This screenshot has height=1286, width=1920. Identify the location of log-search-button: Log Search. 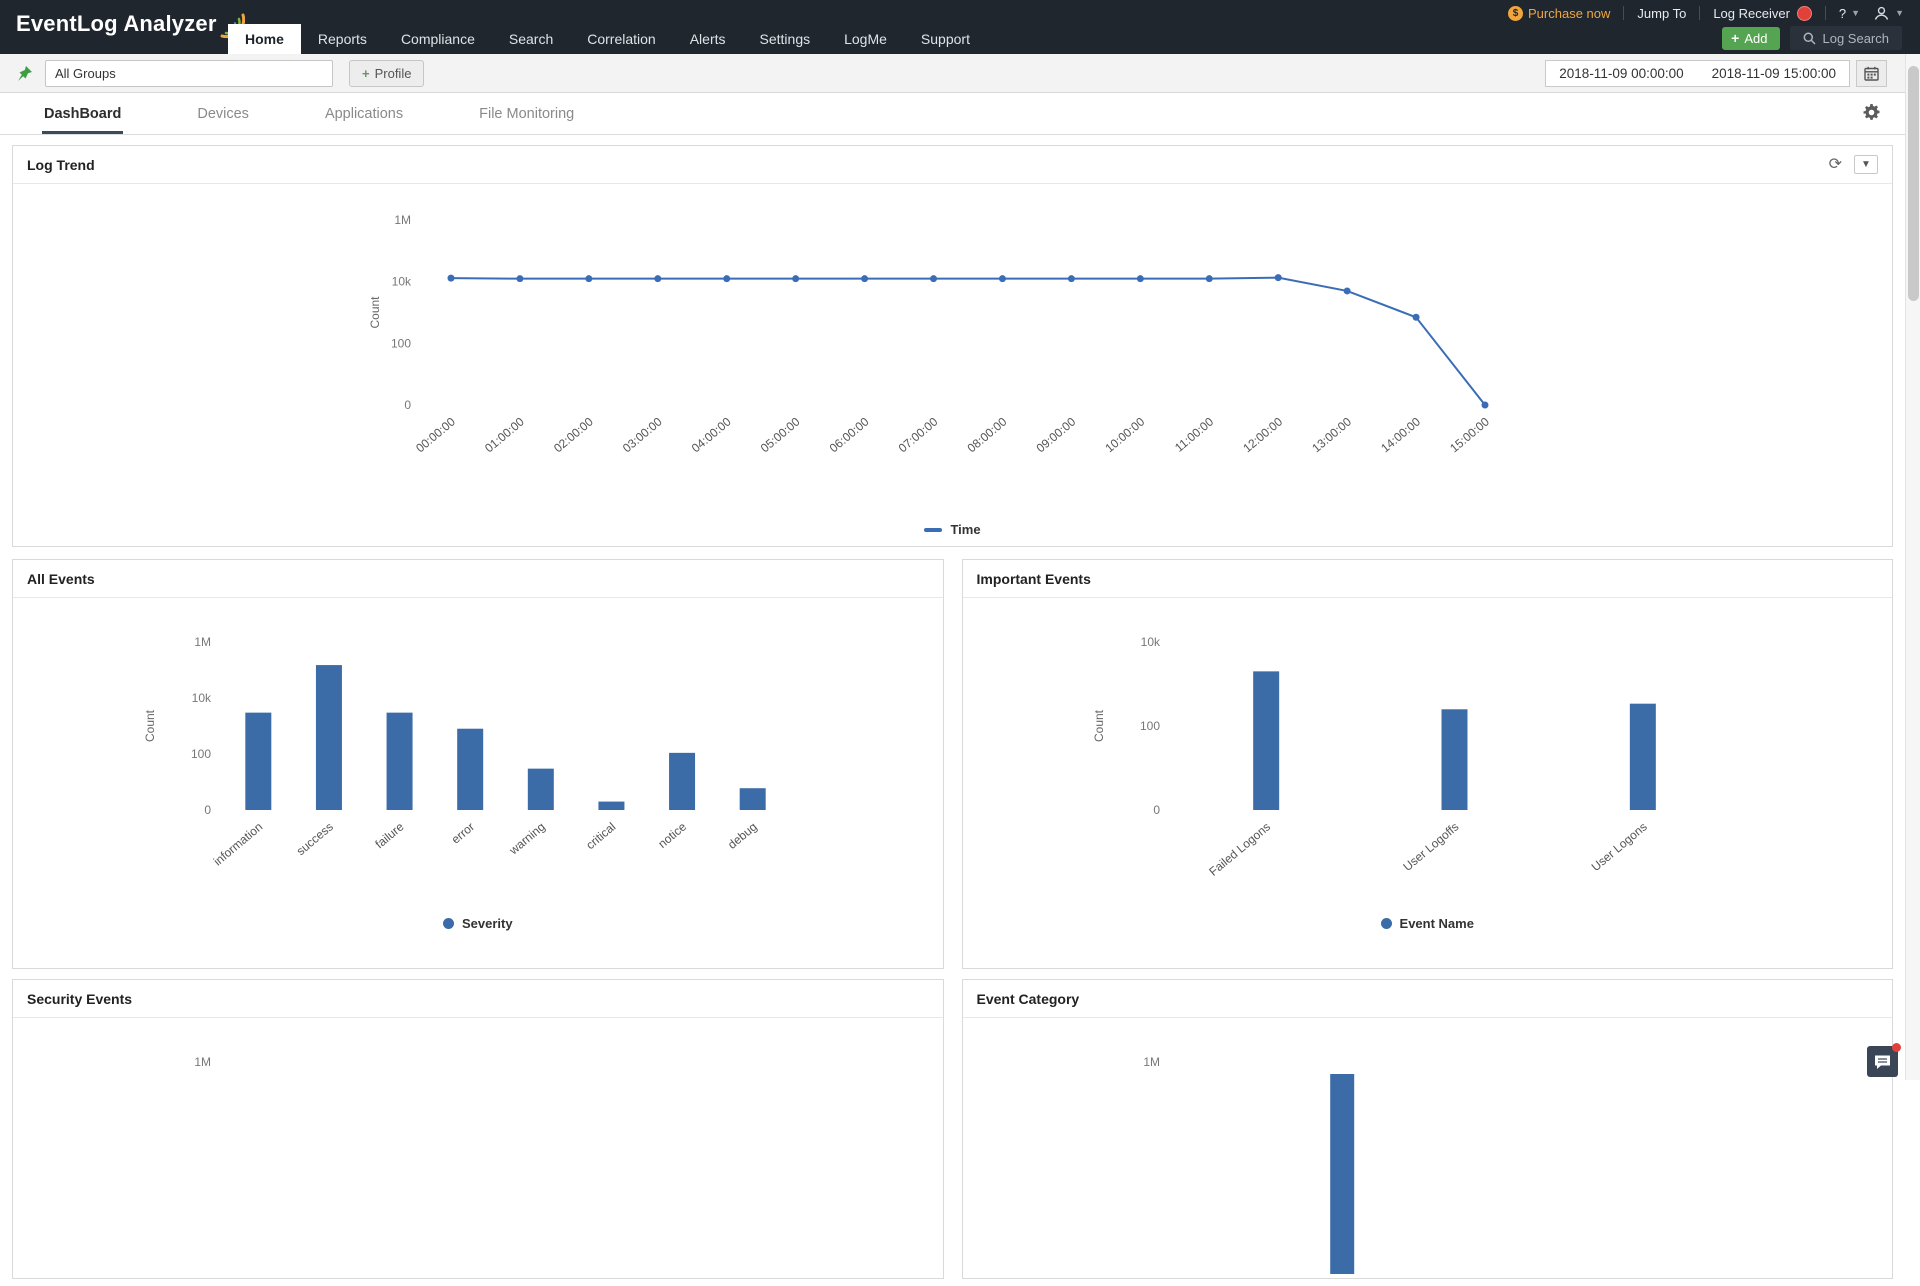
(1846, 38).